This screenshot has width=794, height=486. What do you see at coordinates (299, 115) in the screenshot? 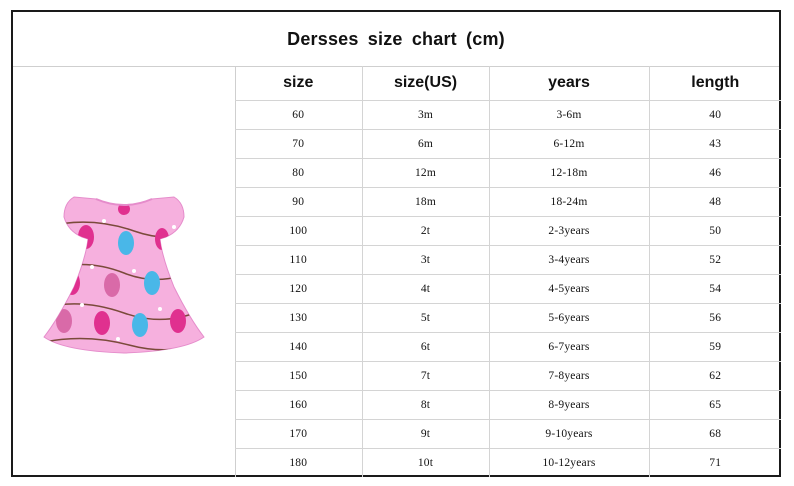
I see `cell-size: 60` at bounding box center [299, 115].